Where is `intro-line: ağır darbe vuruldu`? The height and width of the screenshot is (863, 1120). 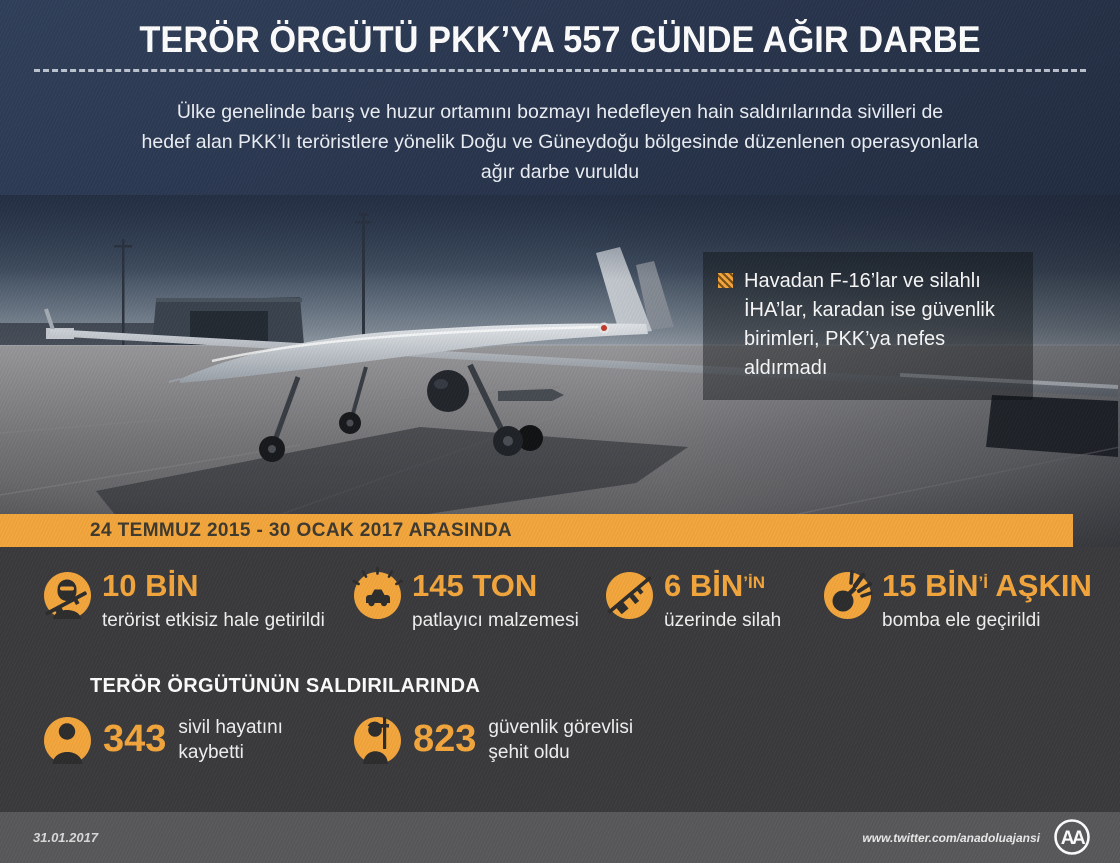
intro-line: ağır darbe vuruldu is located at coordinates (560, 172).